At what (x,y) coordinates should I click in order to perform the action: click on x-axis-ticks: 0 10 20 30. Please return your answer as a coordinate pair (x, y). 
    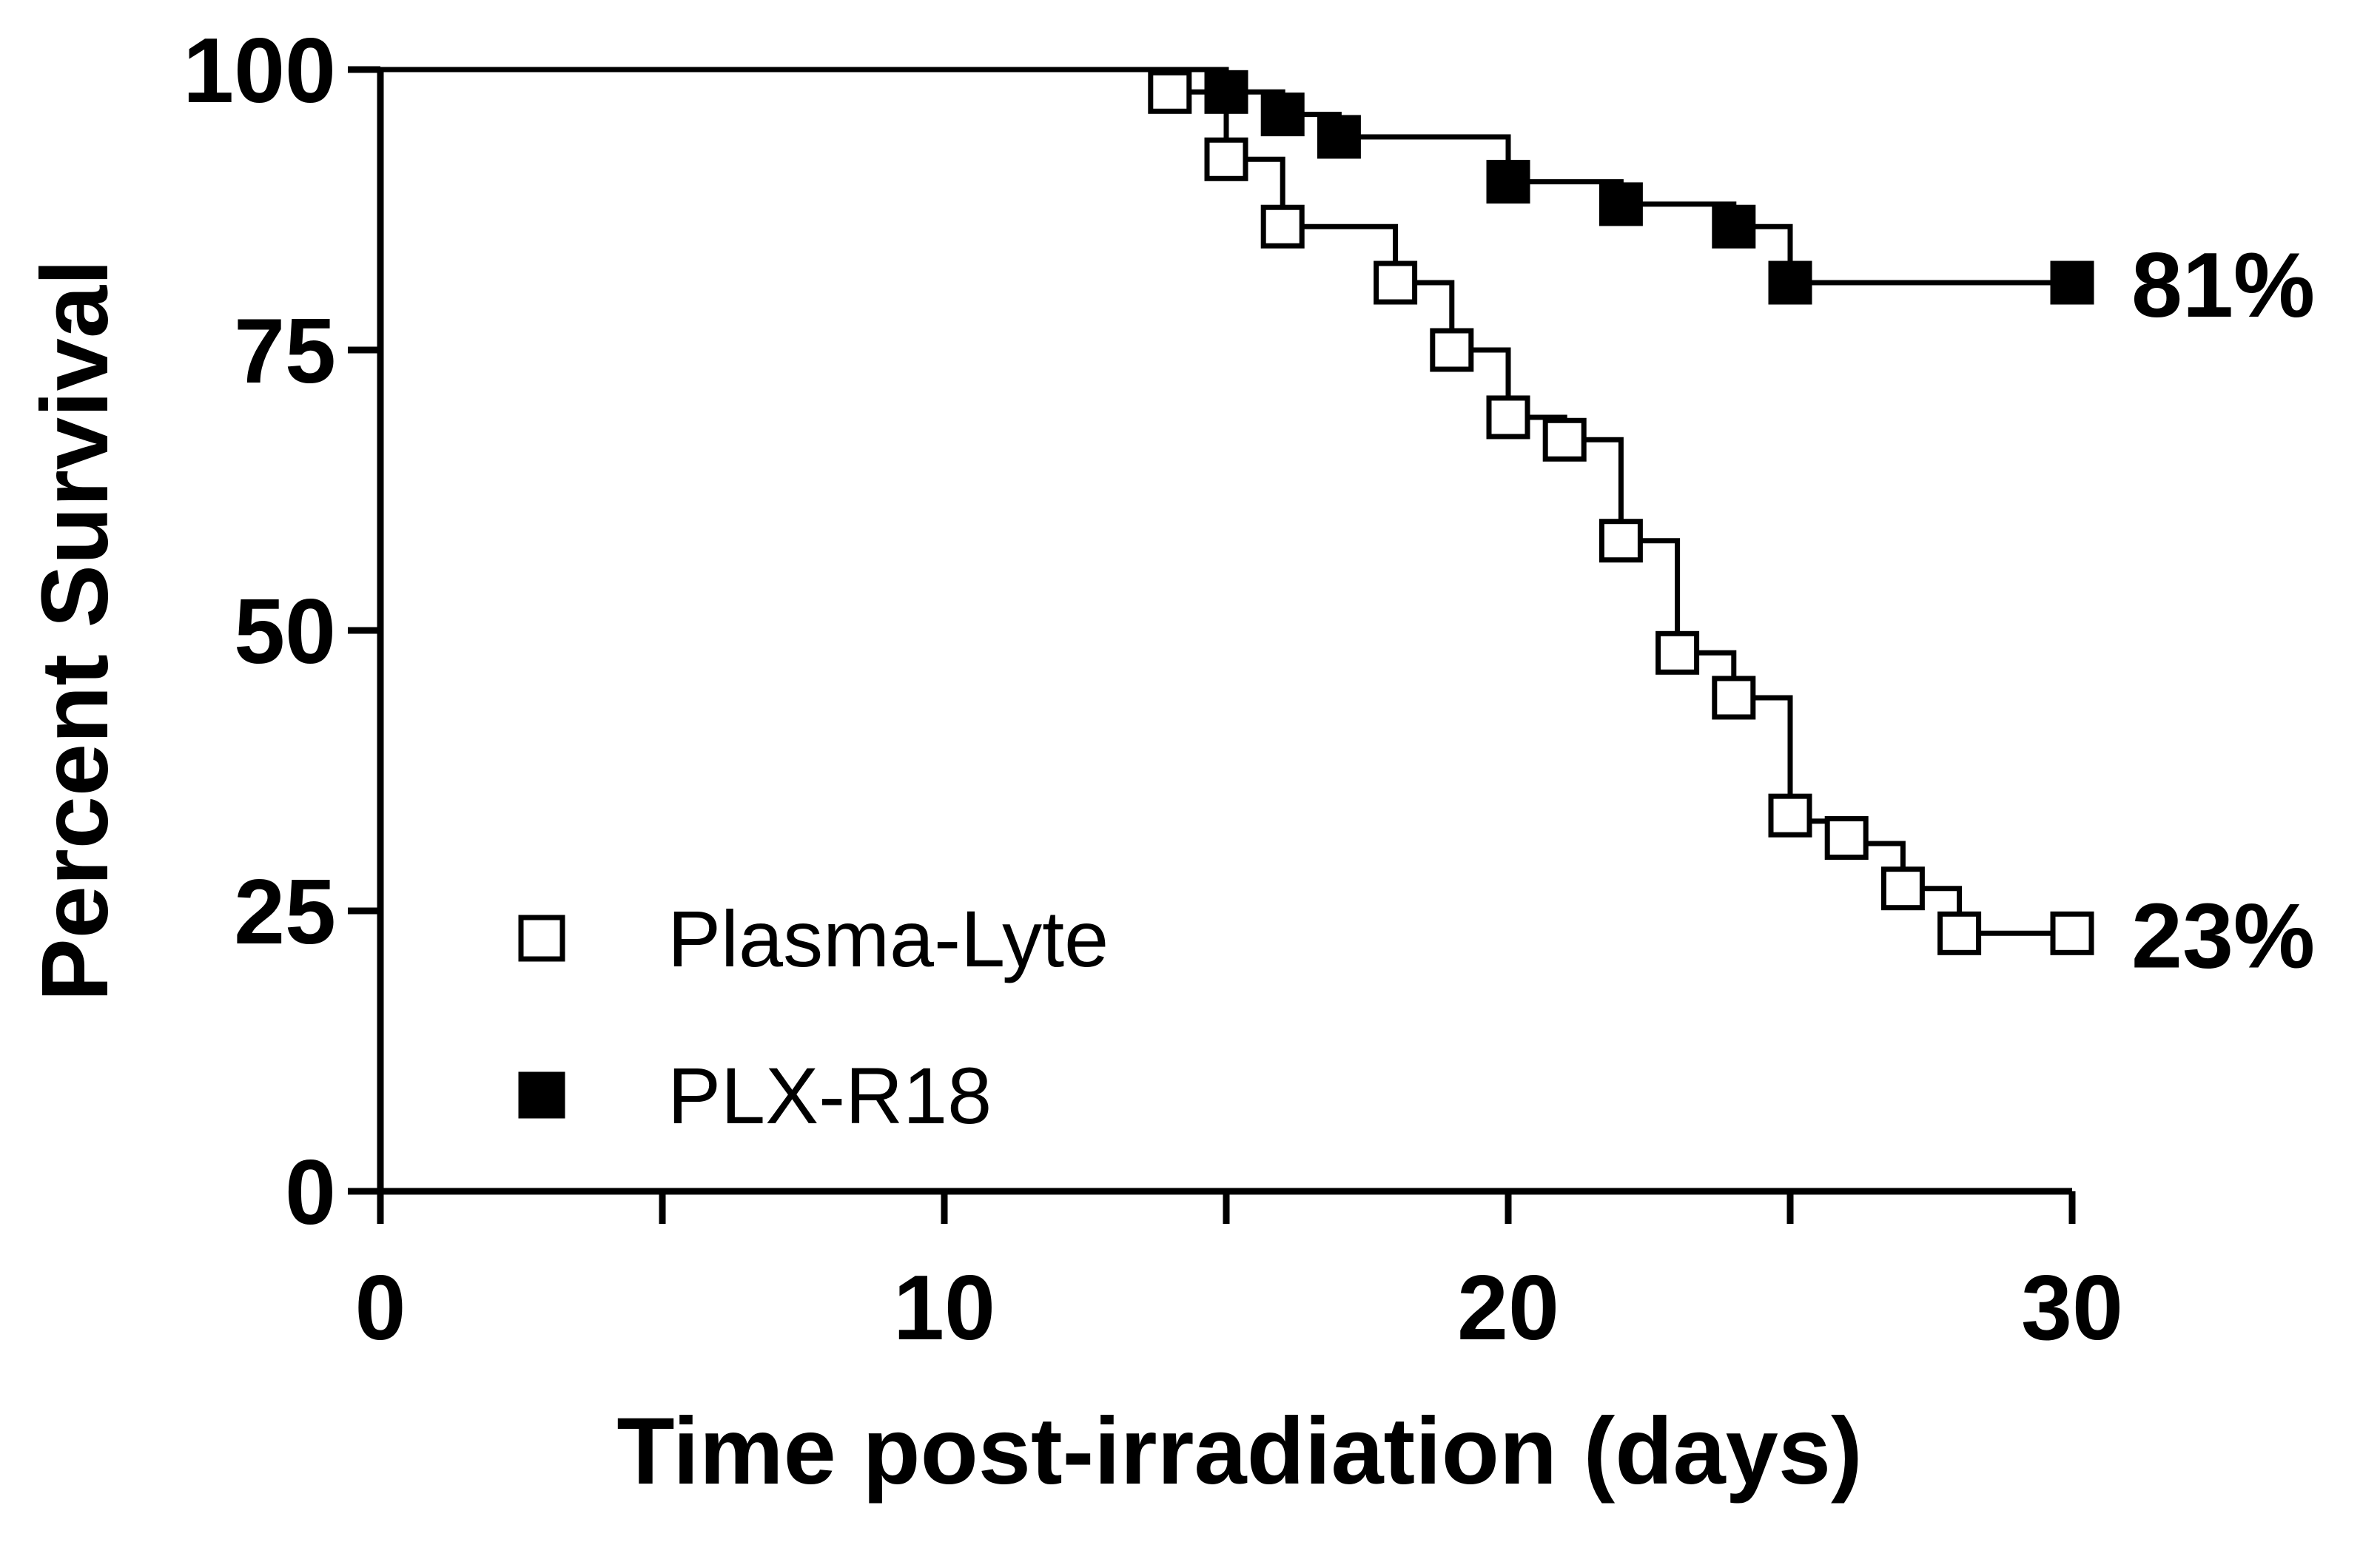
    Looking at the image, I should click on (1239, 1275).